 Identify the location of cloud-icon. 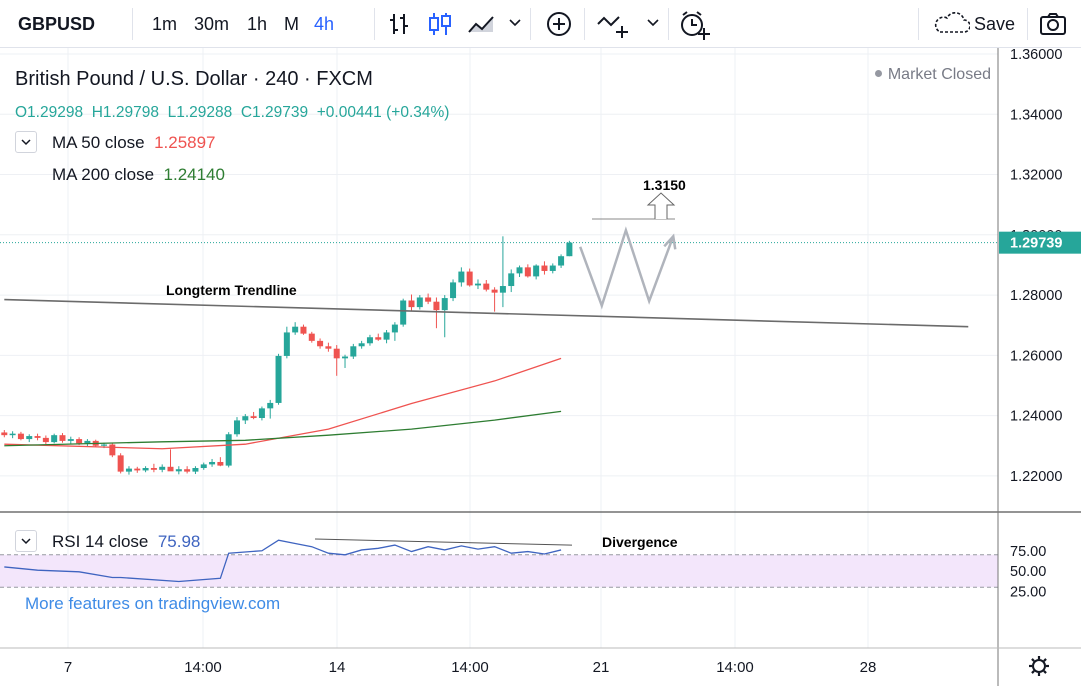
(951, 24).